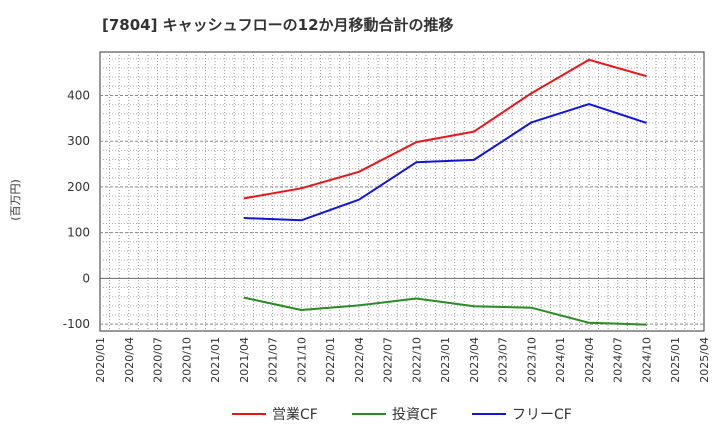 The width and height of the screenshot is (720, 440). What do you see at coordinates (503, 360) in the screenshot?
I see `x-tick-label: 2023/07` at bounding box center [503, 360].